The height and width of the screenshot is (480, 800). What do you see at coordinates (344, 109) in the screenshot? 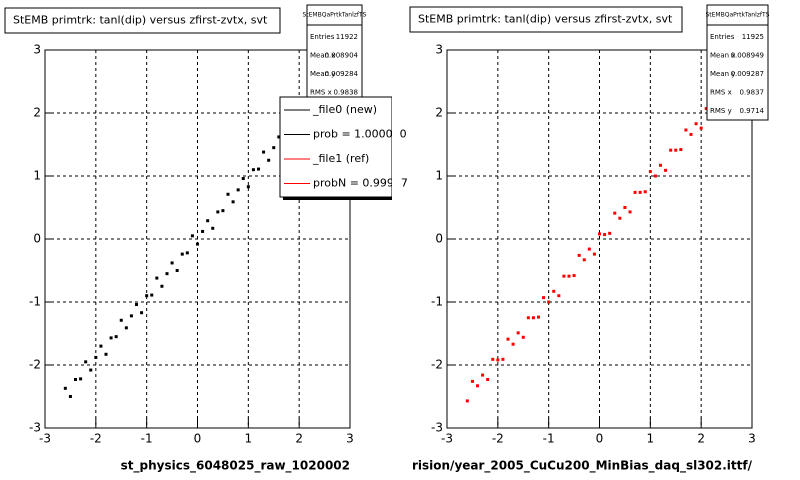
I see `legend-label: _file0 (new)` at bounding box center [344, 109].